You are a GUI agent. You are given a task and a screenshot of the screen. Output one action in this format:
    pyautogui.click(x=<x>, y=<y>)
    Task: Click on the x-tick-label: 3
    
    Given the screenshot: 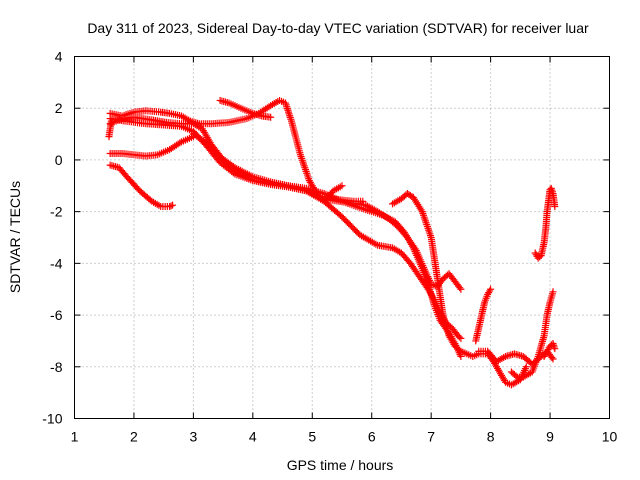 What is the action you would take?
    pyautogui.click(x=193, y=437)
    